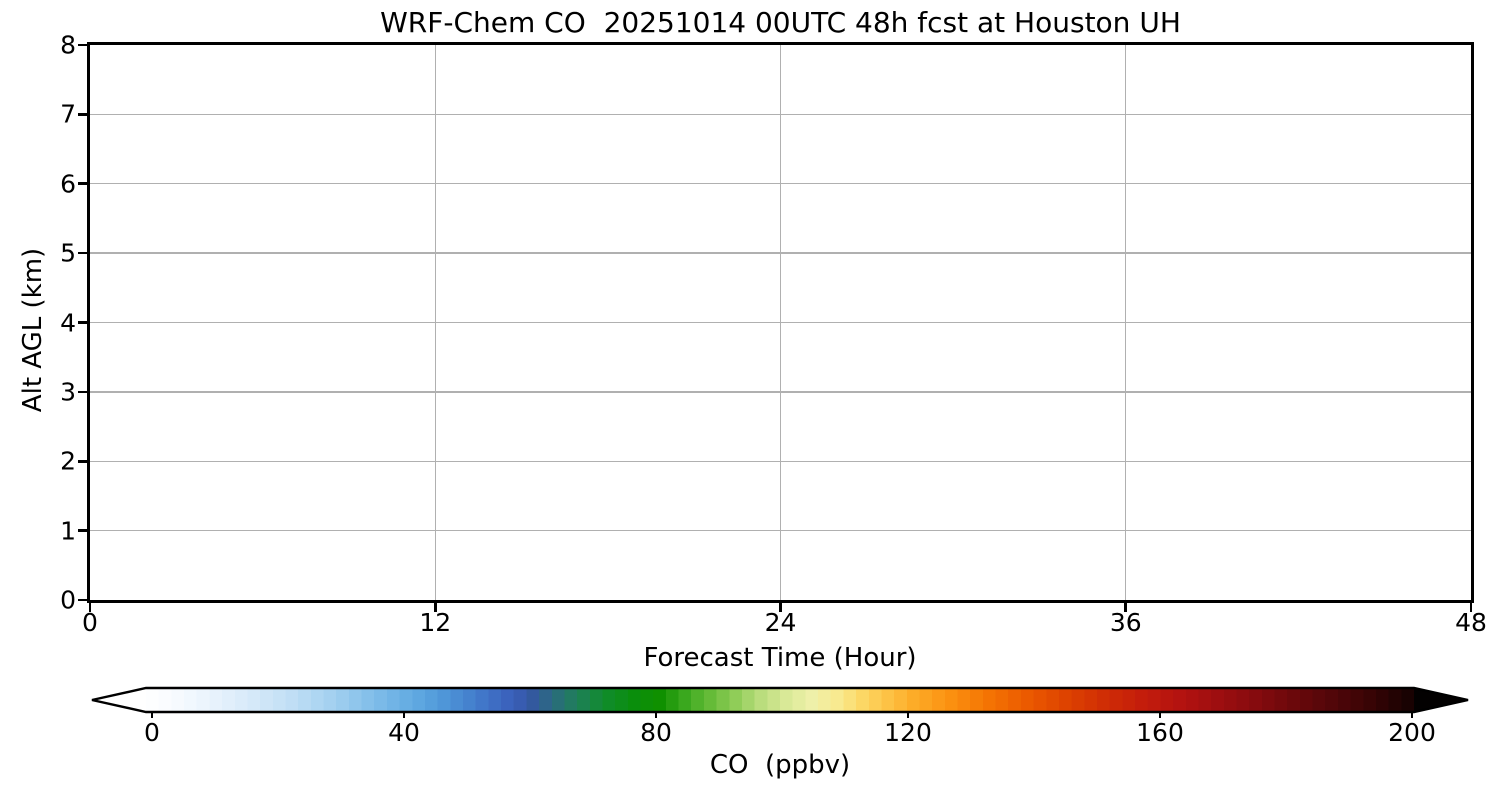  I want to click on colorbar-tick-label: 200, so click(1412, 732).